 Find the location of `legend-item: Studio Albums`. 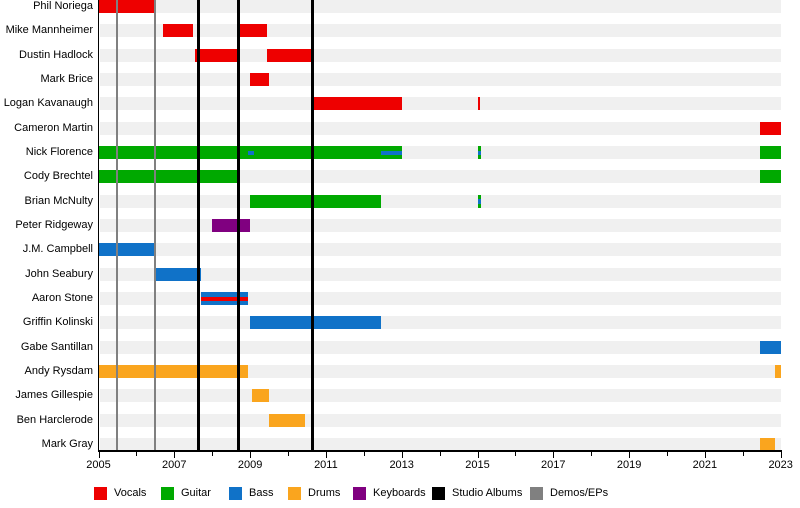

legend-item: Studio Albums is located at coordinates (492, 493).